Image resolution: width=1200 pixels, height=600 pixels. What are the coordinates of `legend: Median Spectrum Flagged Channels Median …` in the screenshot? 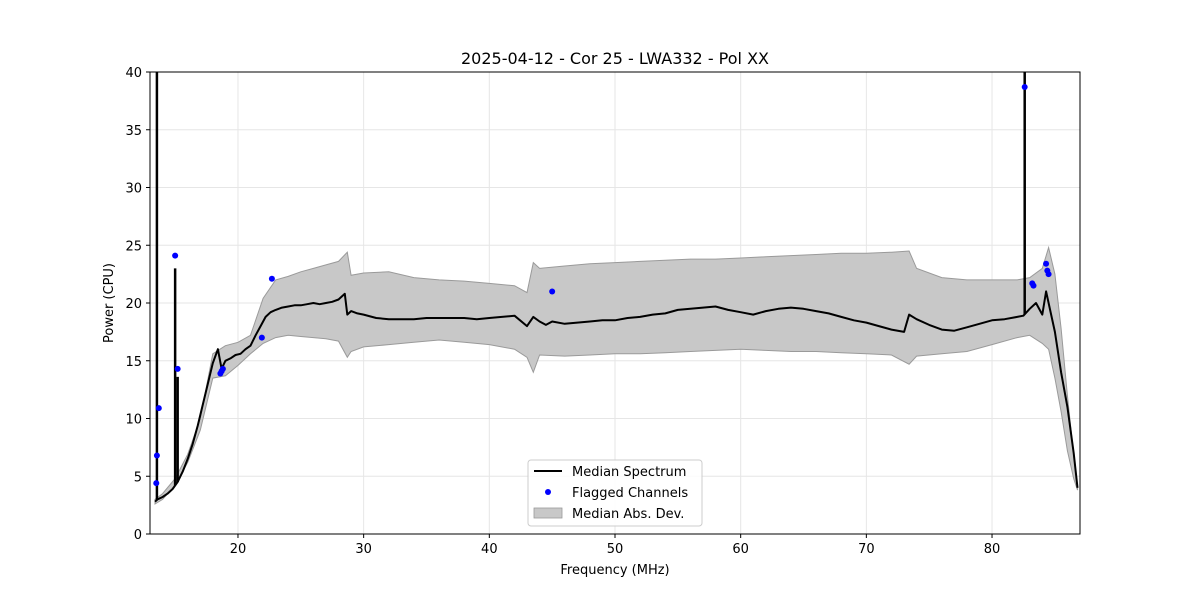 It's located at (615, 493).